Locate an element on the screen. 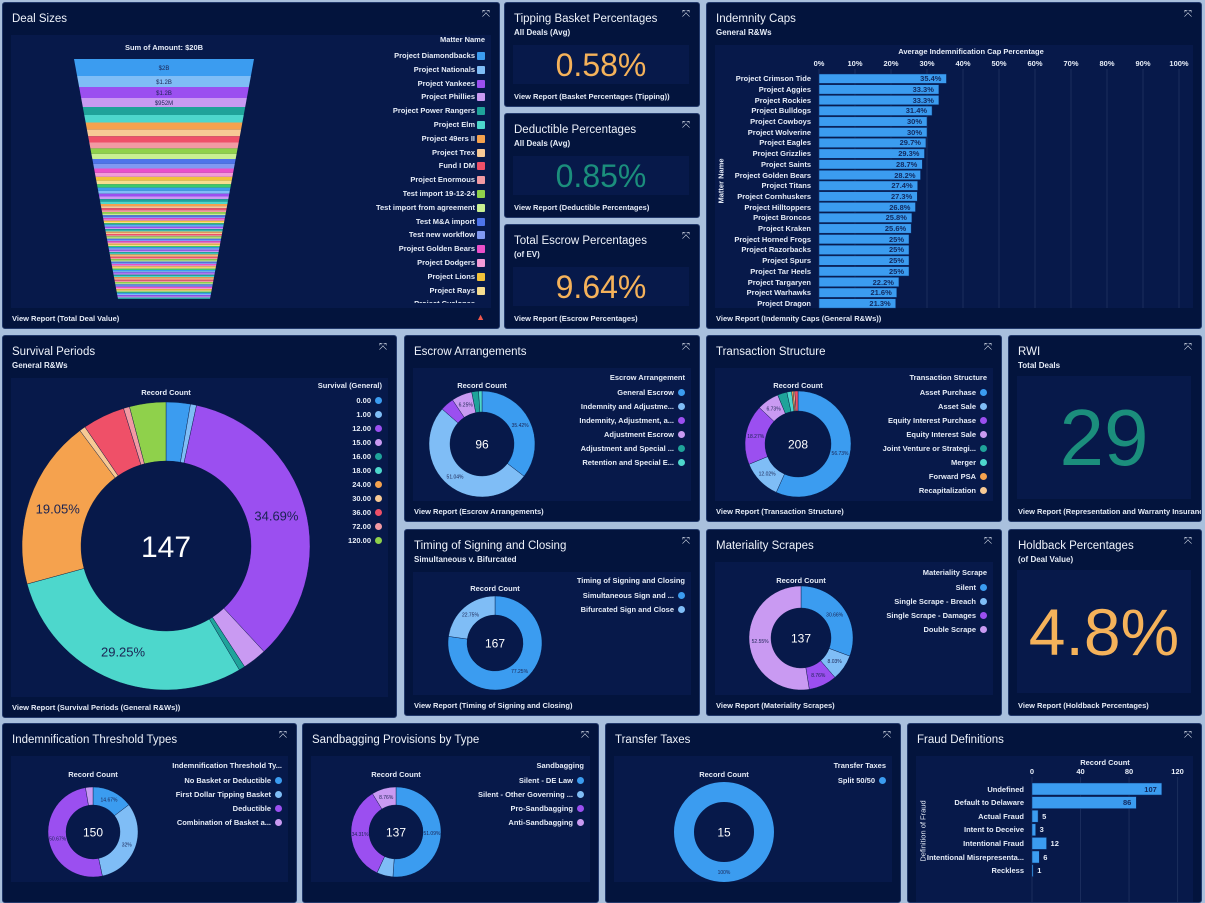 The height and width of the screenshot is (903, 1205). legend-item: Project 49ers II is located at coordinates (448, 138).